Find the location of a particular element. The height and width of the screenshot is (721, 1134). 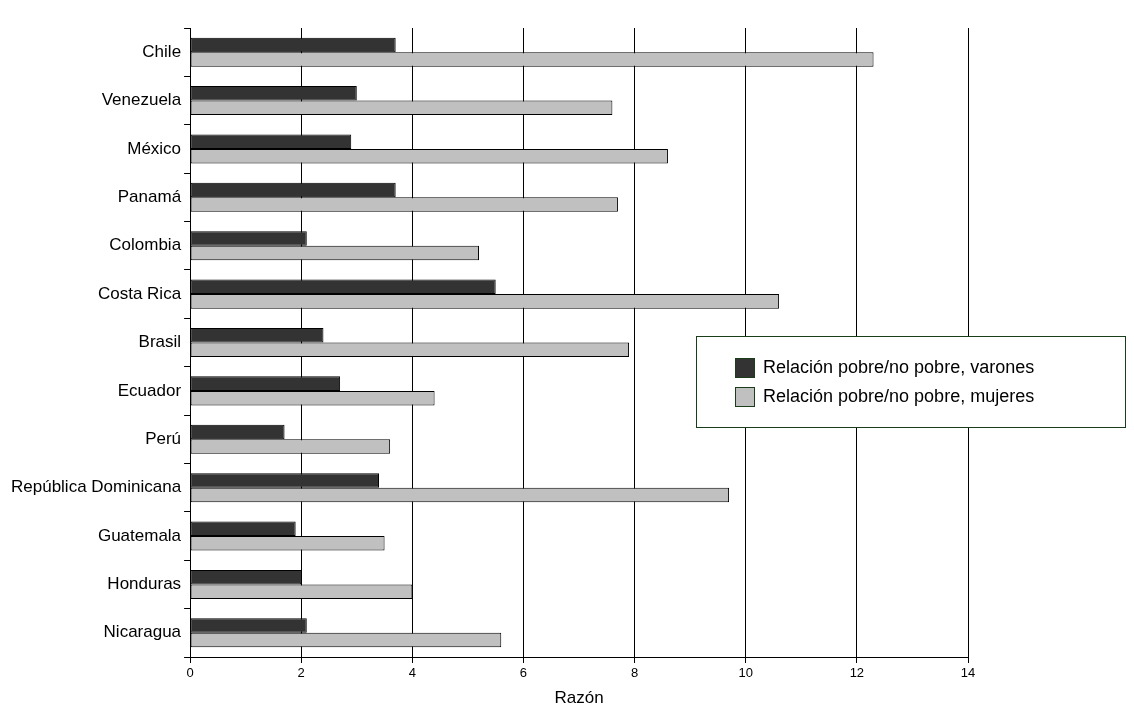

x-tick-label: 10 is located at coordinates (745, 673).